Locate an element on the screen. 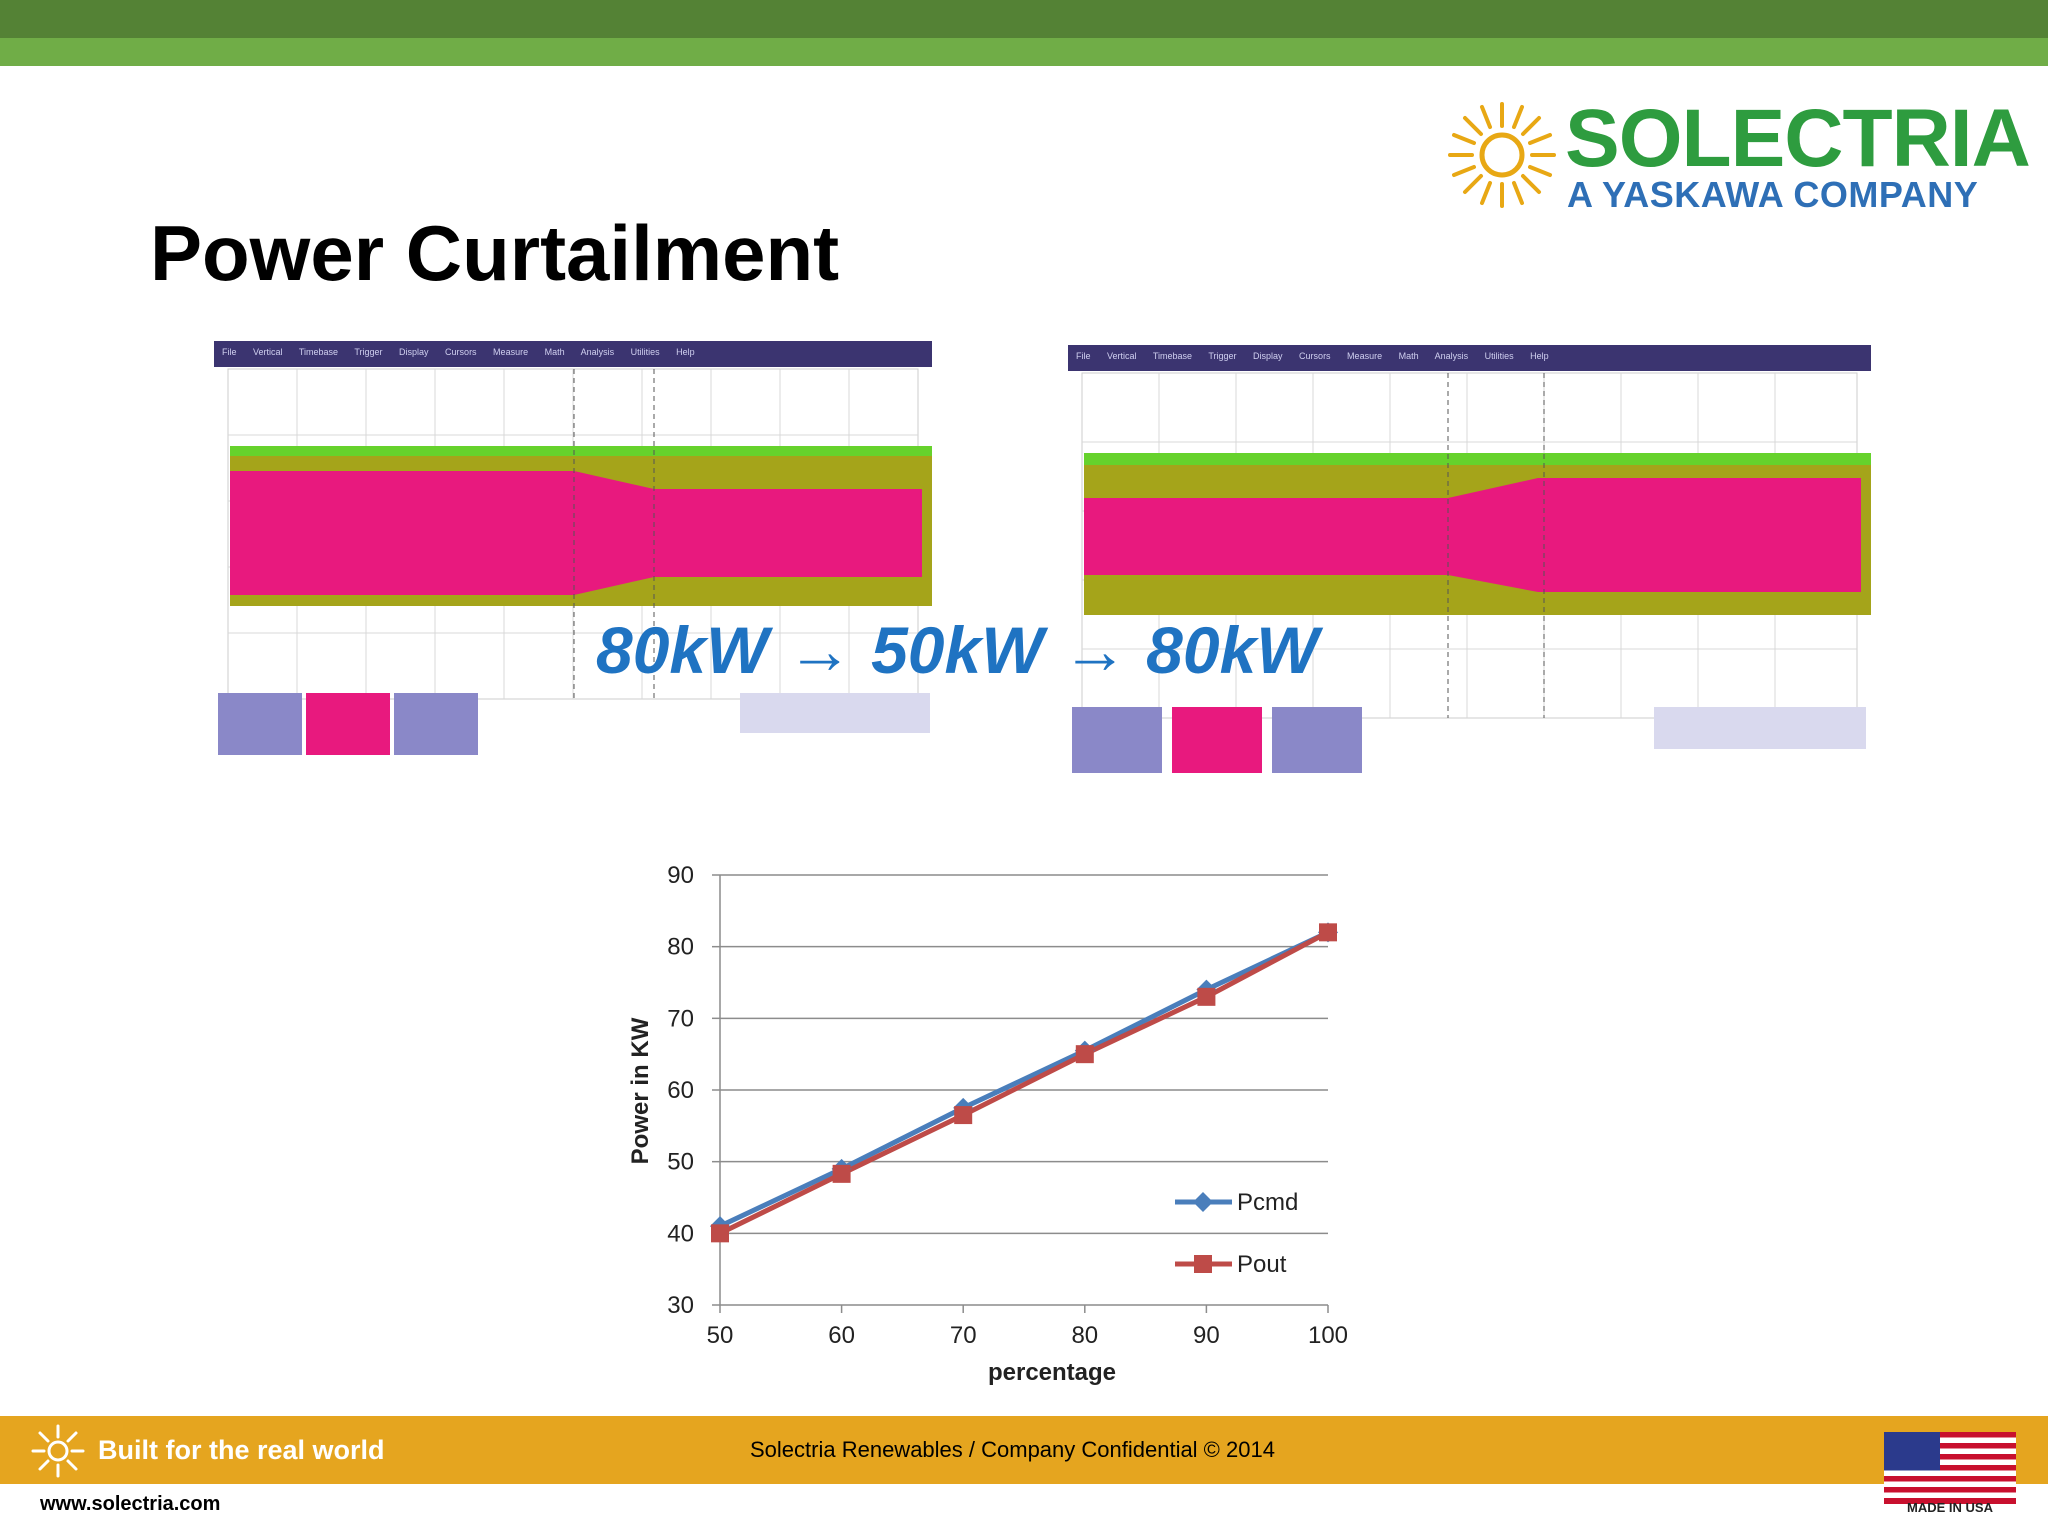 Image resolution: width=2048 pixels, height=1536 pixels. header-bar-dark is located at coordinates (1024, 19).